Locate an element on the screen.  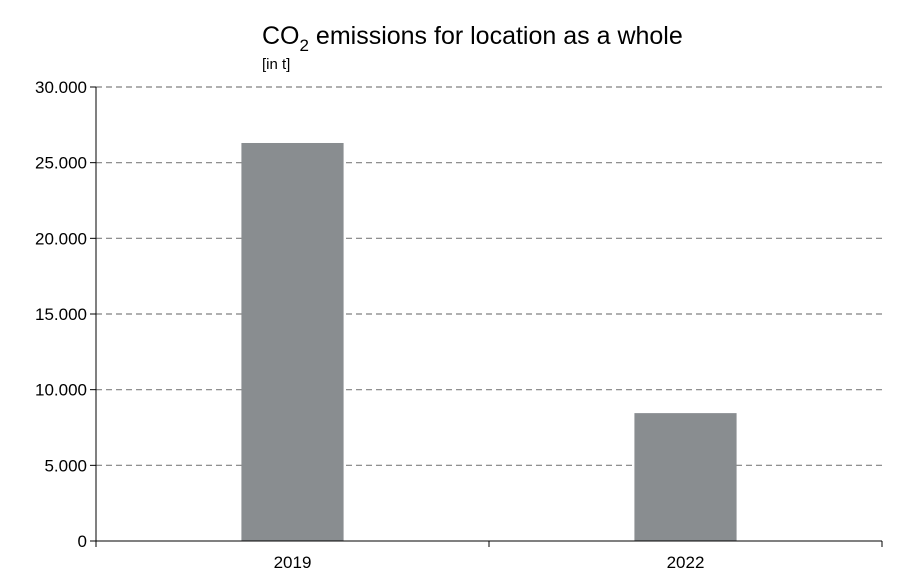
y-tick-label: 0 is located at coordinates (82, 541).